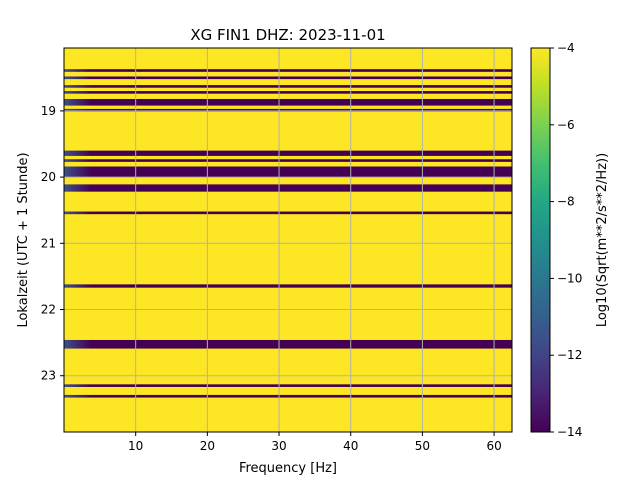 The image size is (640, 480). What do you see at coordinates (566, 125) in the screenshot?
I see `colorbar-tick-label: −6` at bounding box center [566, 125].